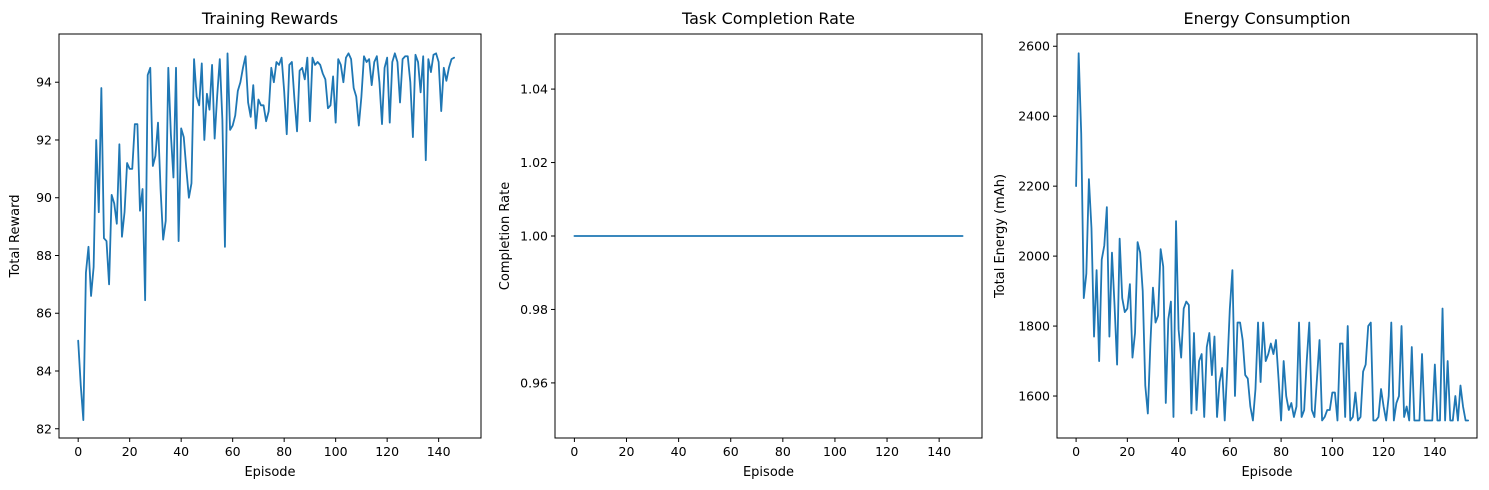 The height and width of the screenshot is (490, 1489). I want to click on y-tick-label: 2200, so click(1034, 186).